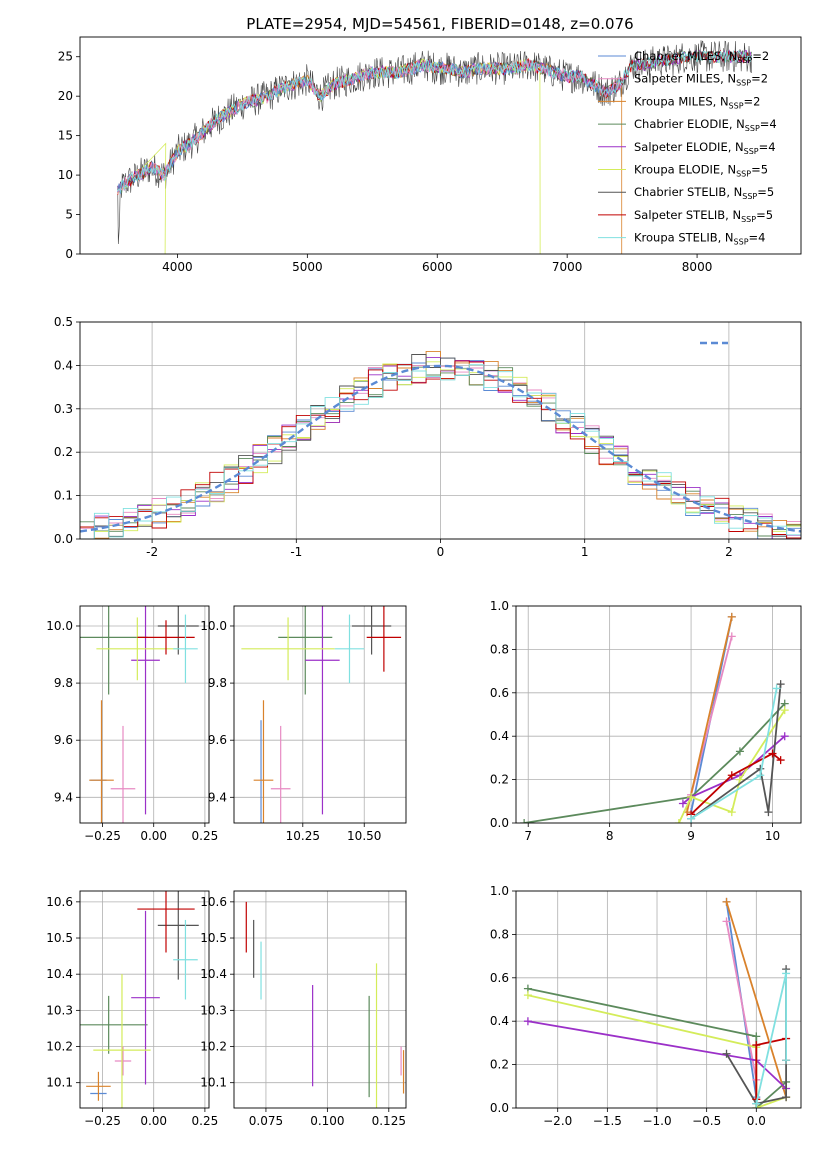  Describe the element at coordinates (499, 891) in the screenshot. I see `y-tick-label: 1.0` at that location.